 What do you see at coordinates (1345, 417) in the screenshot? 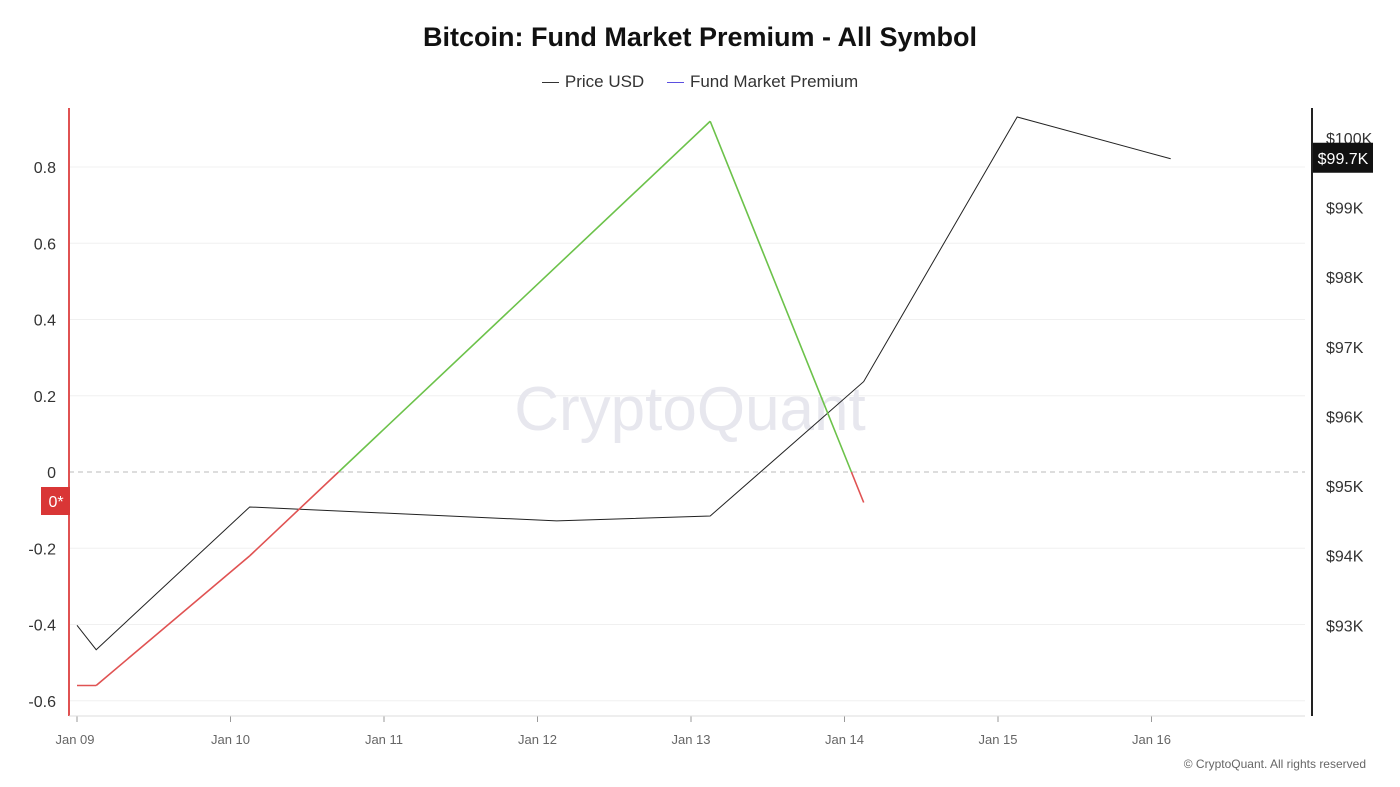
I see `right-tick-label: $96K` at bounding box center [1345, 417].